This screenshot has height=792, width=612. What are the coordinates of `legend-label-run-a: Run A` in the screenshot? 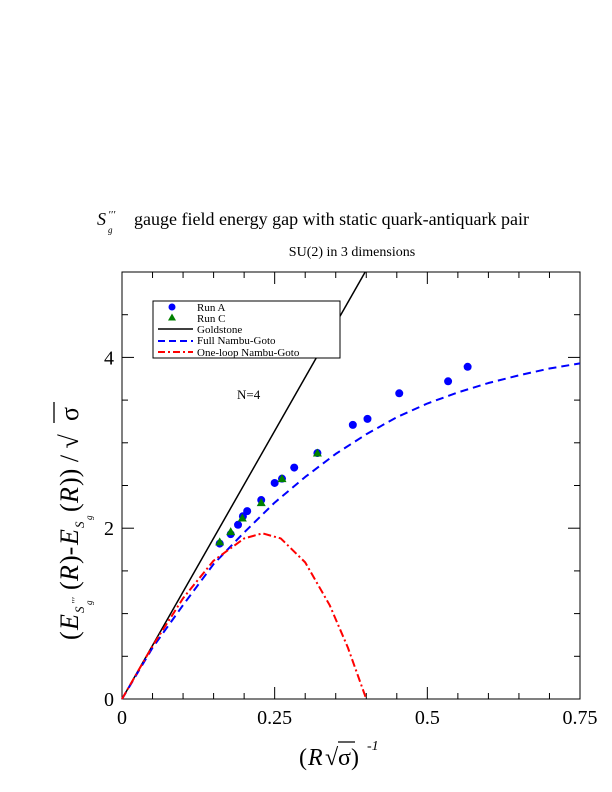 It's located at (211, 308).